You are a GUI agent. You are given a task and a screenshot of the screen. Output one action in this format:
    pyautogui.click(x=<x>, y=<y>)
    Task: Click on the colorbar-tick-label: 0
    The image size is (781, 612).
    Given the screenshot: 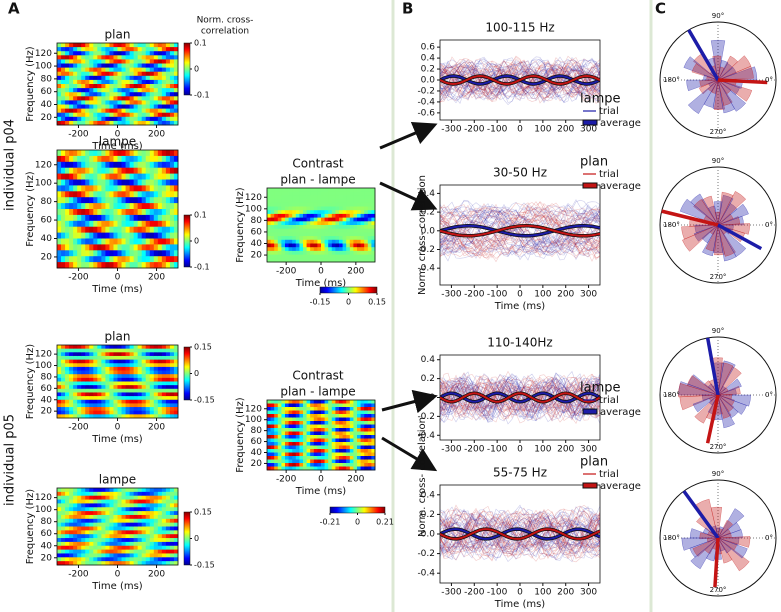 What is the action you would take?
    pyautogui.click(x=196, y=241)
    